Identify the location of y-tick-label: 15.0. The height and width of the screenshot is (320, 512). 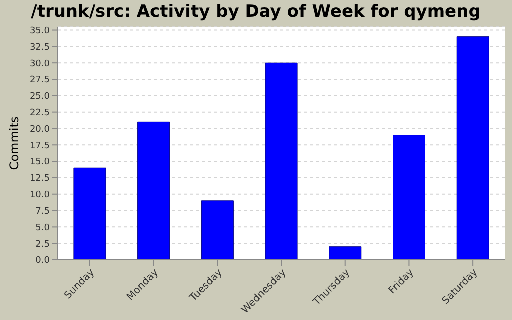
(40, 163).